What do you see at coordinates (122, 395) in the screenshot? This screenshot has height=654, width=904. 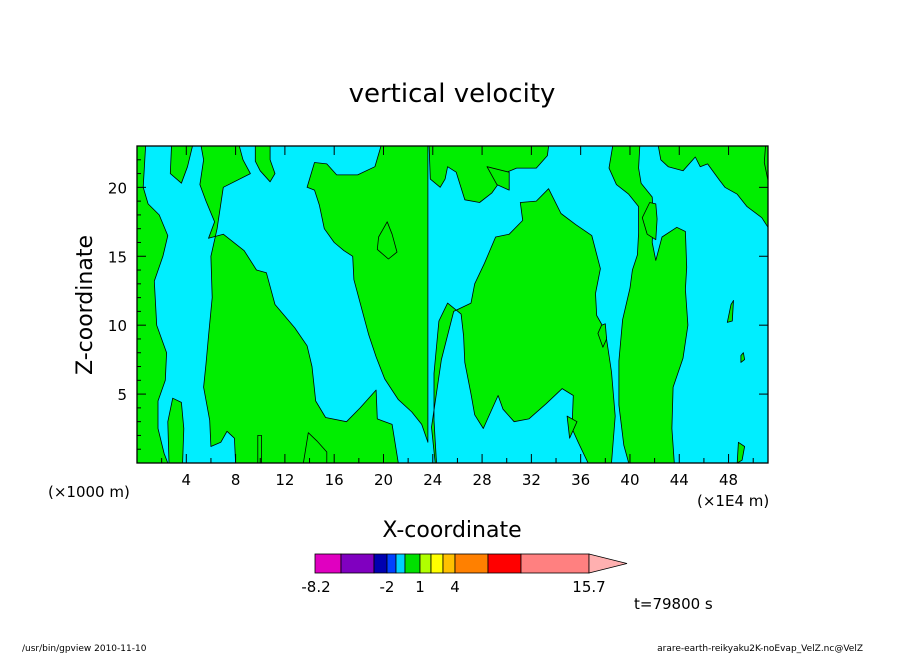 I see `y-tick-label: 5` at bounding box center [122, 395].